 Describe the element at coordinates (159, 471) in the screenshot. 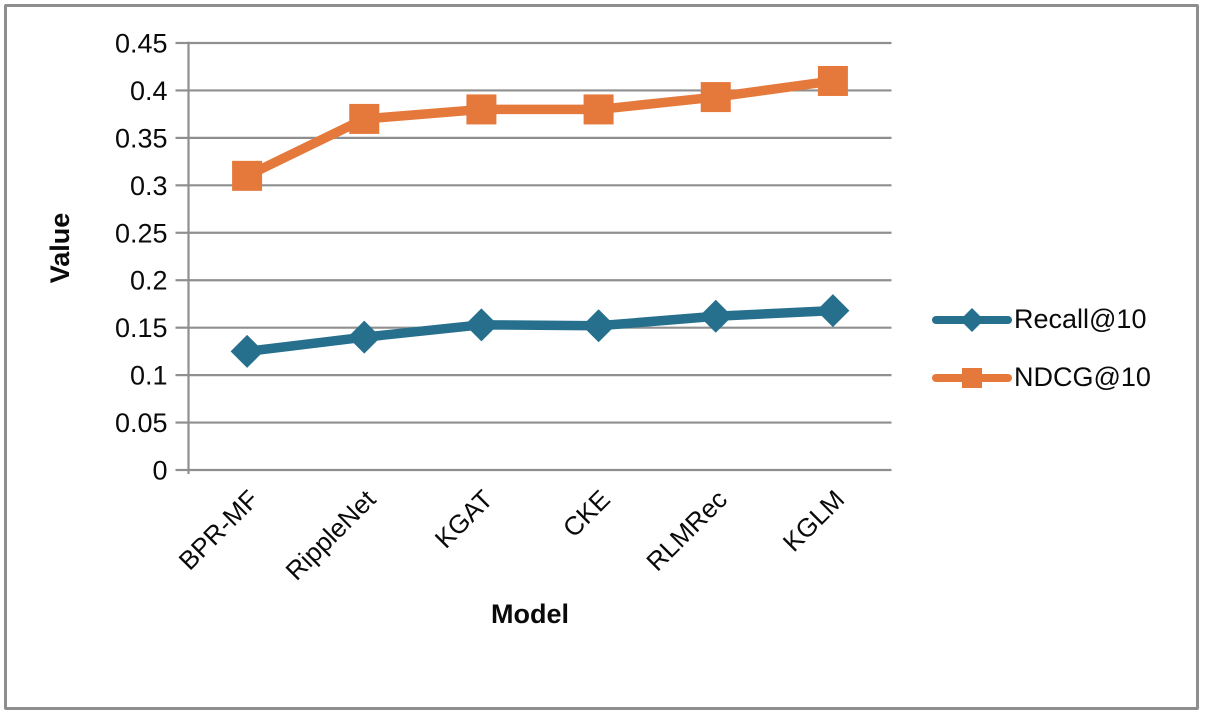

I see `y-tick-label: 0` at that location.